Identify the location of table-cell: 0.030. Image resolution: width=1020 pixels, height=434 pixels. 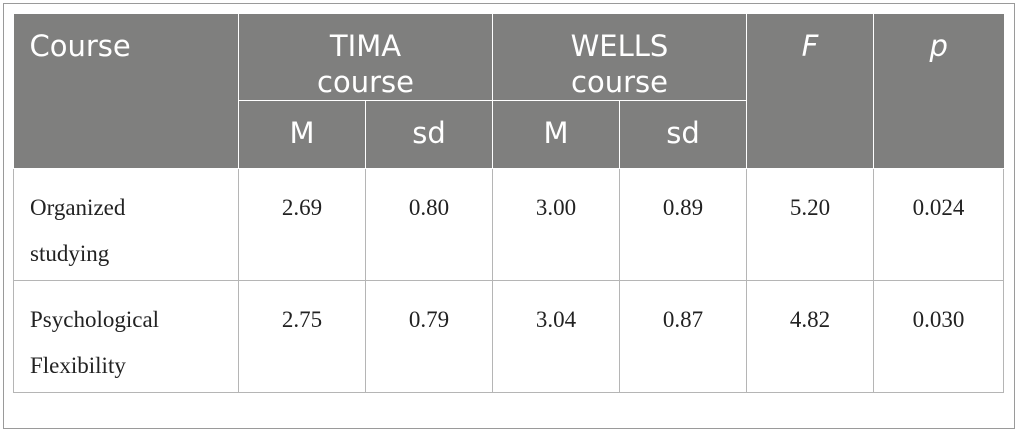
(938, 336).